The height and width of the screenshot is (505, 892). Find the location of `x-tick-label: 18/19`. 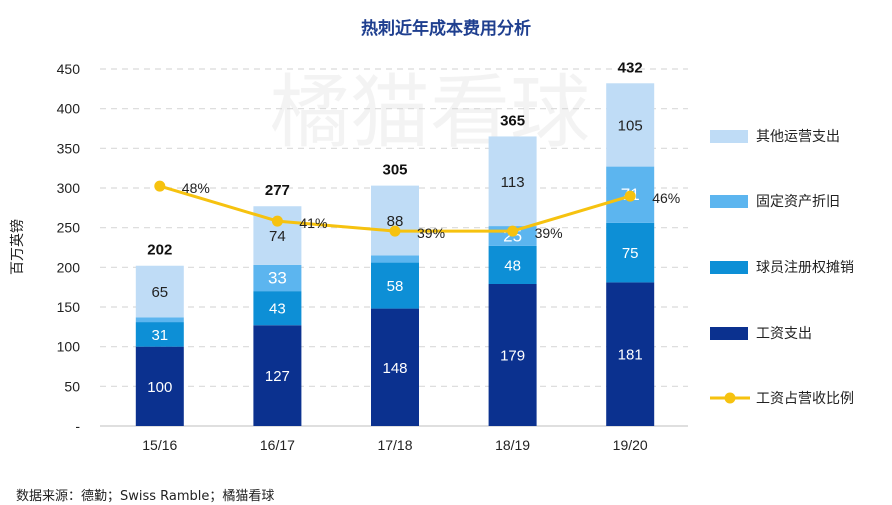

x-tick-label: 18/19 is located at coordinates (512, 445).